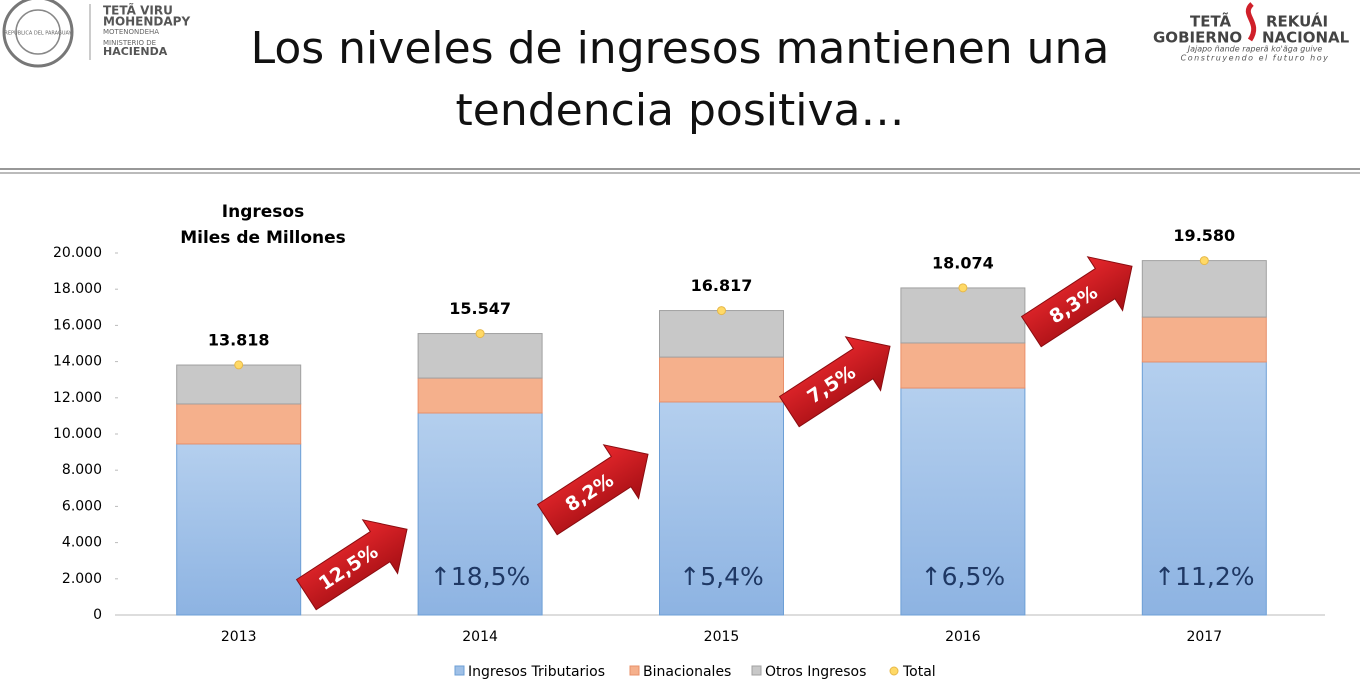  Describe the element at coordinates (480, 308) in the screenshot. I see `total-label: 15.547` at that location.